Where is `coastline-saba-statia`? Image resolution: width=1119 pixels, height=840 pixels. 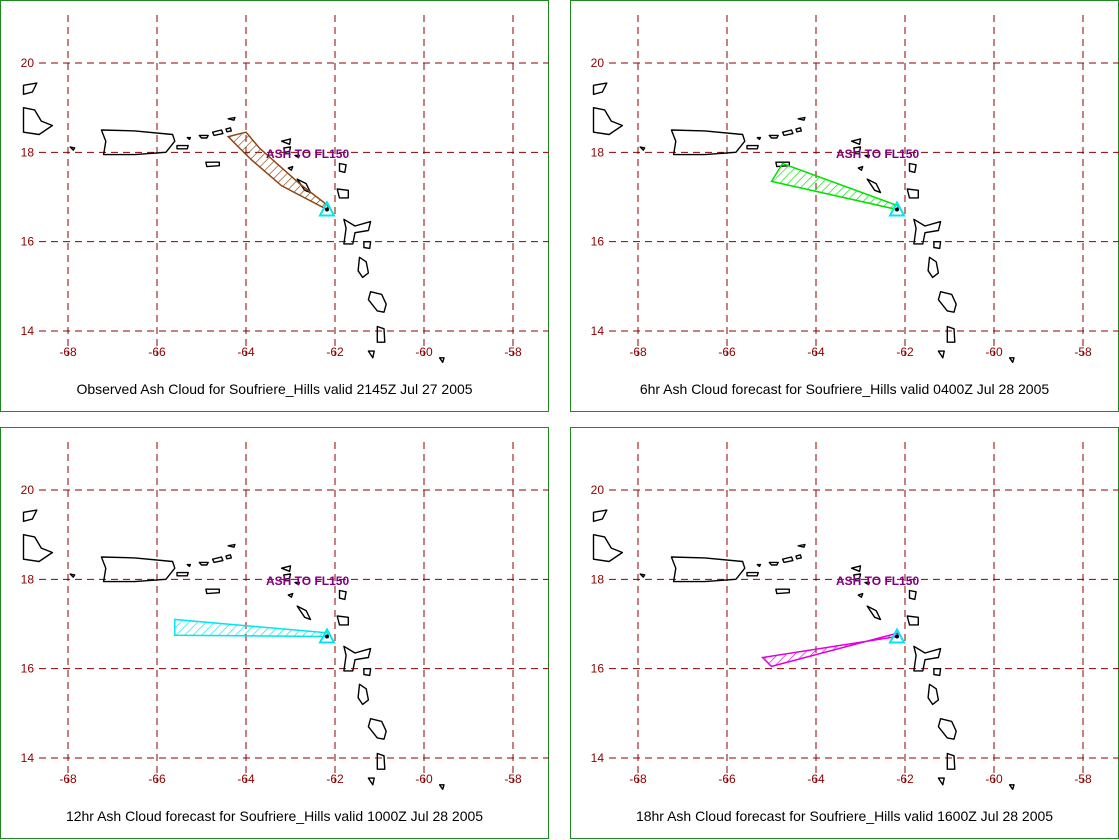
coastline-saba-statia is located at coordinates (860, 168).